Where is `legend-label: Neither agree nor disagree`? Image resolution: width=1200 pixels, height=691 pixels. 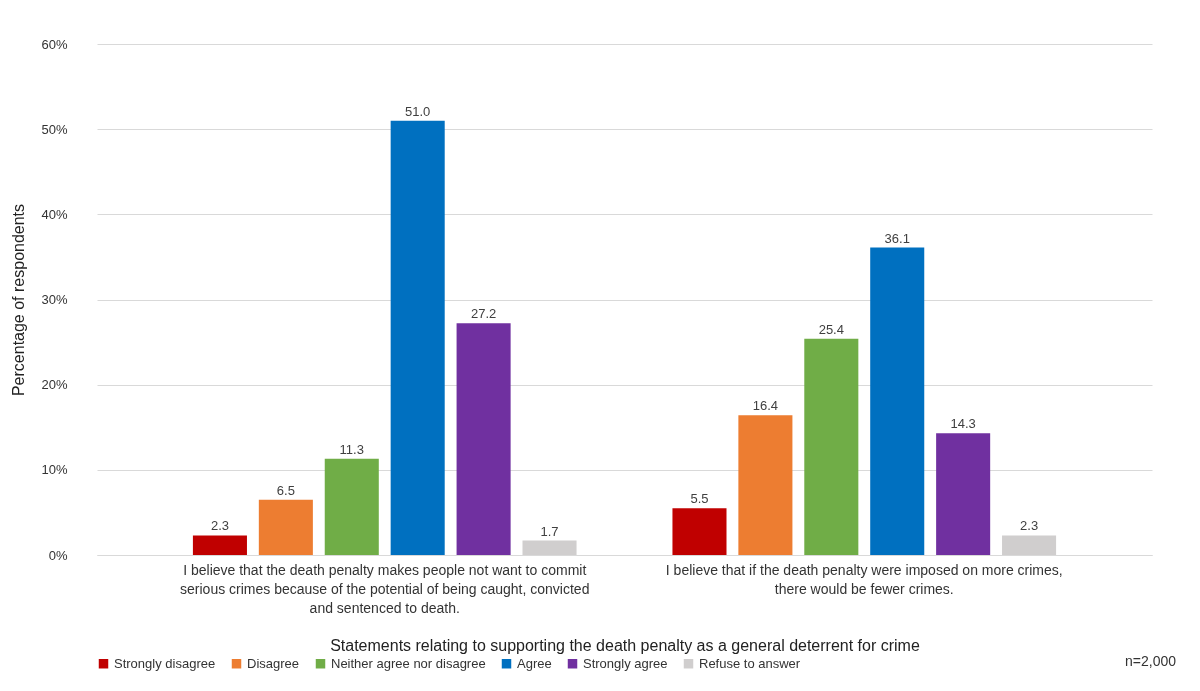
legend-label: Neither agree nor disagree is located at coordinates (408, 663).